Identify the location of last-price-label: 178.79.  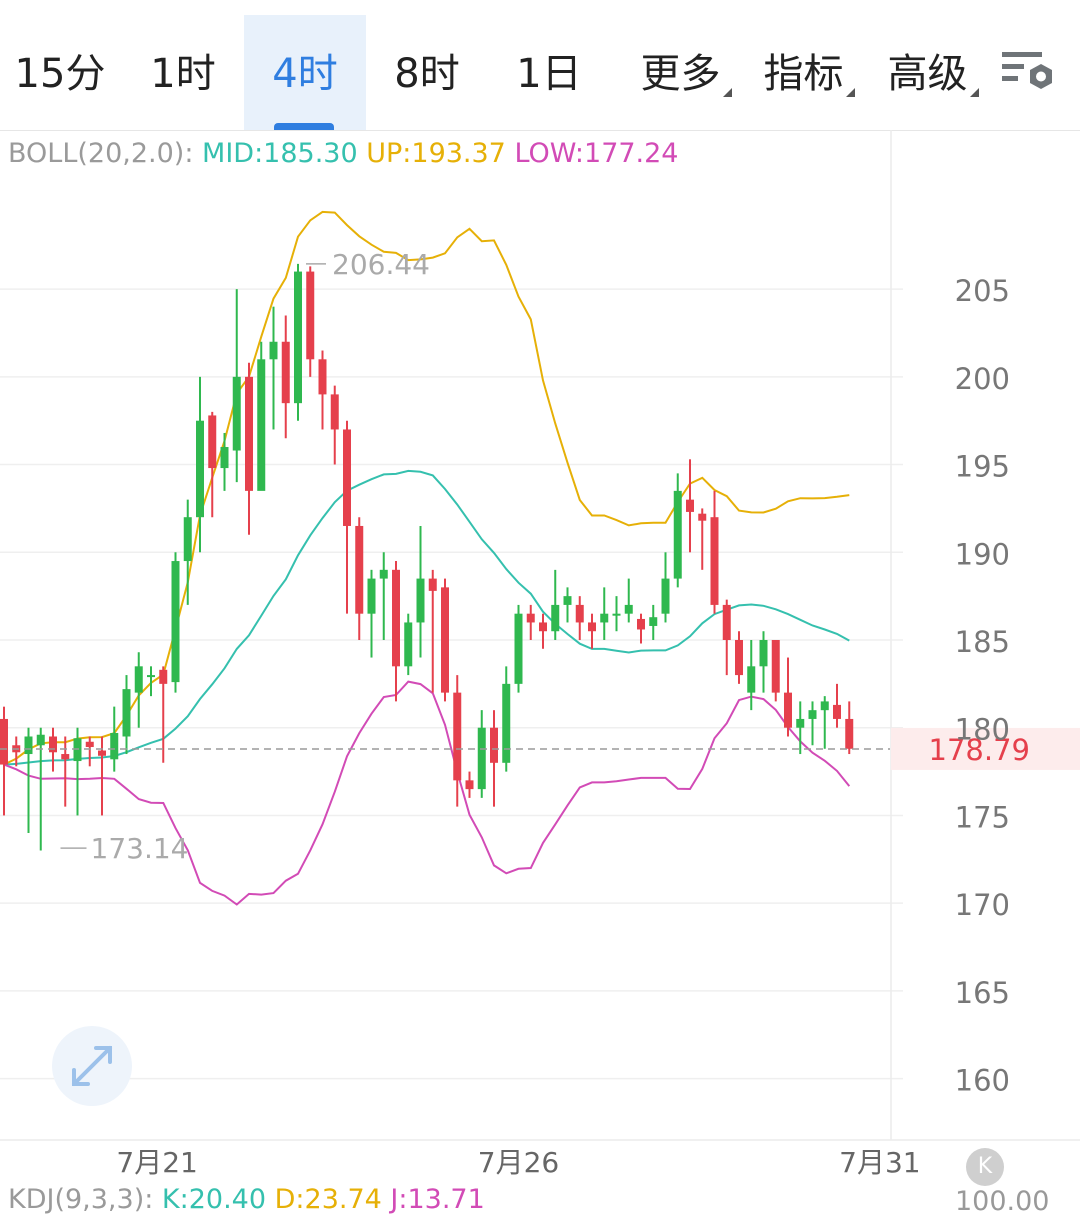
(979, 750).